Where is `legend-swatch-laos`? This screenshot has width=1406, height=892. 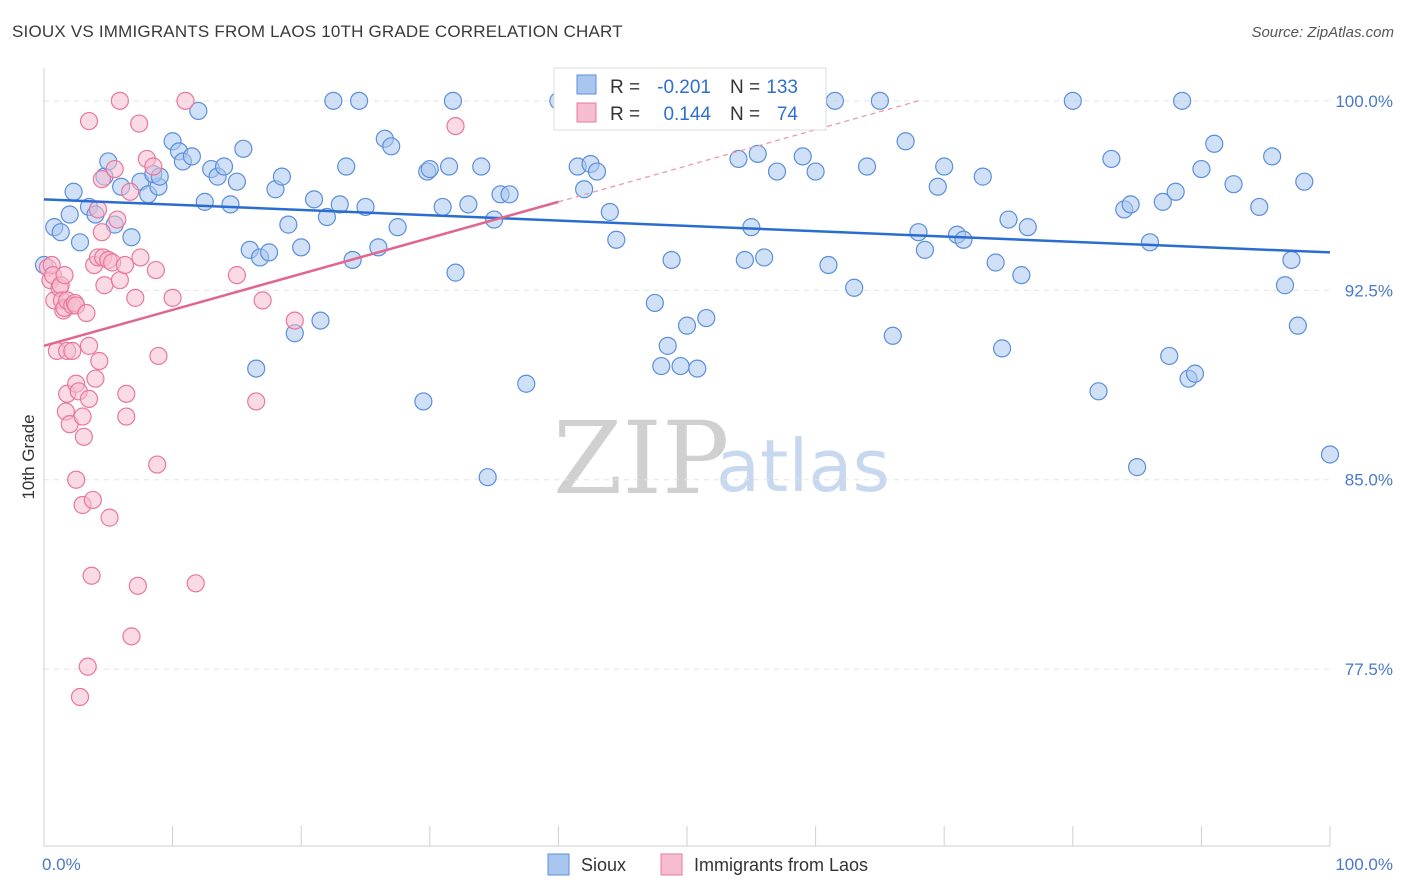 legend-swatch-laos is located at coordinates (671, 864).